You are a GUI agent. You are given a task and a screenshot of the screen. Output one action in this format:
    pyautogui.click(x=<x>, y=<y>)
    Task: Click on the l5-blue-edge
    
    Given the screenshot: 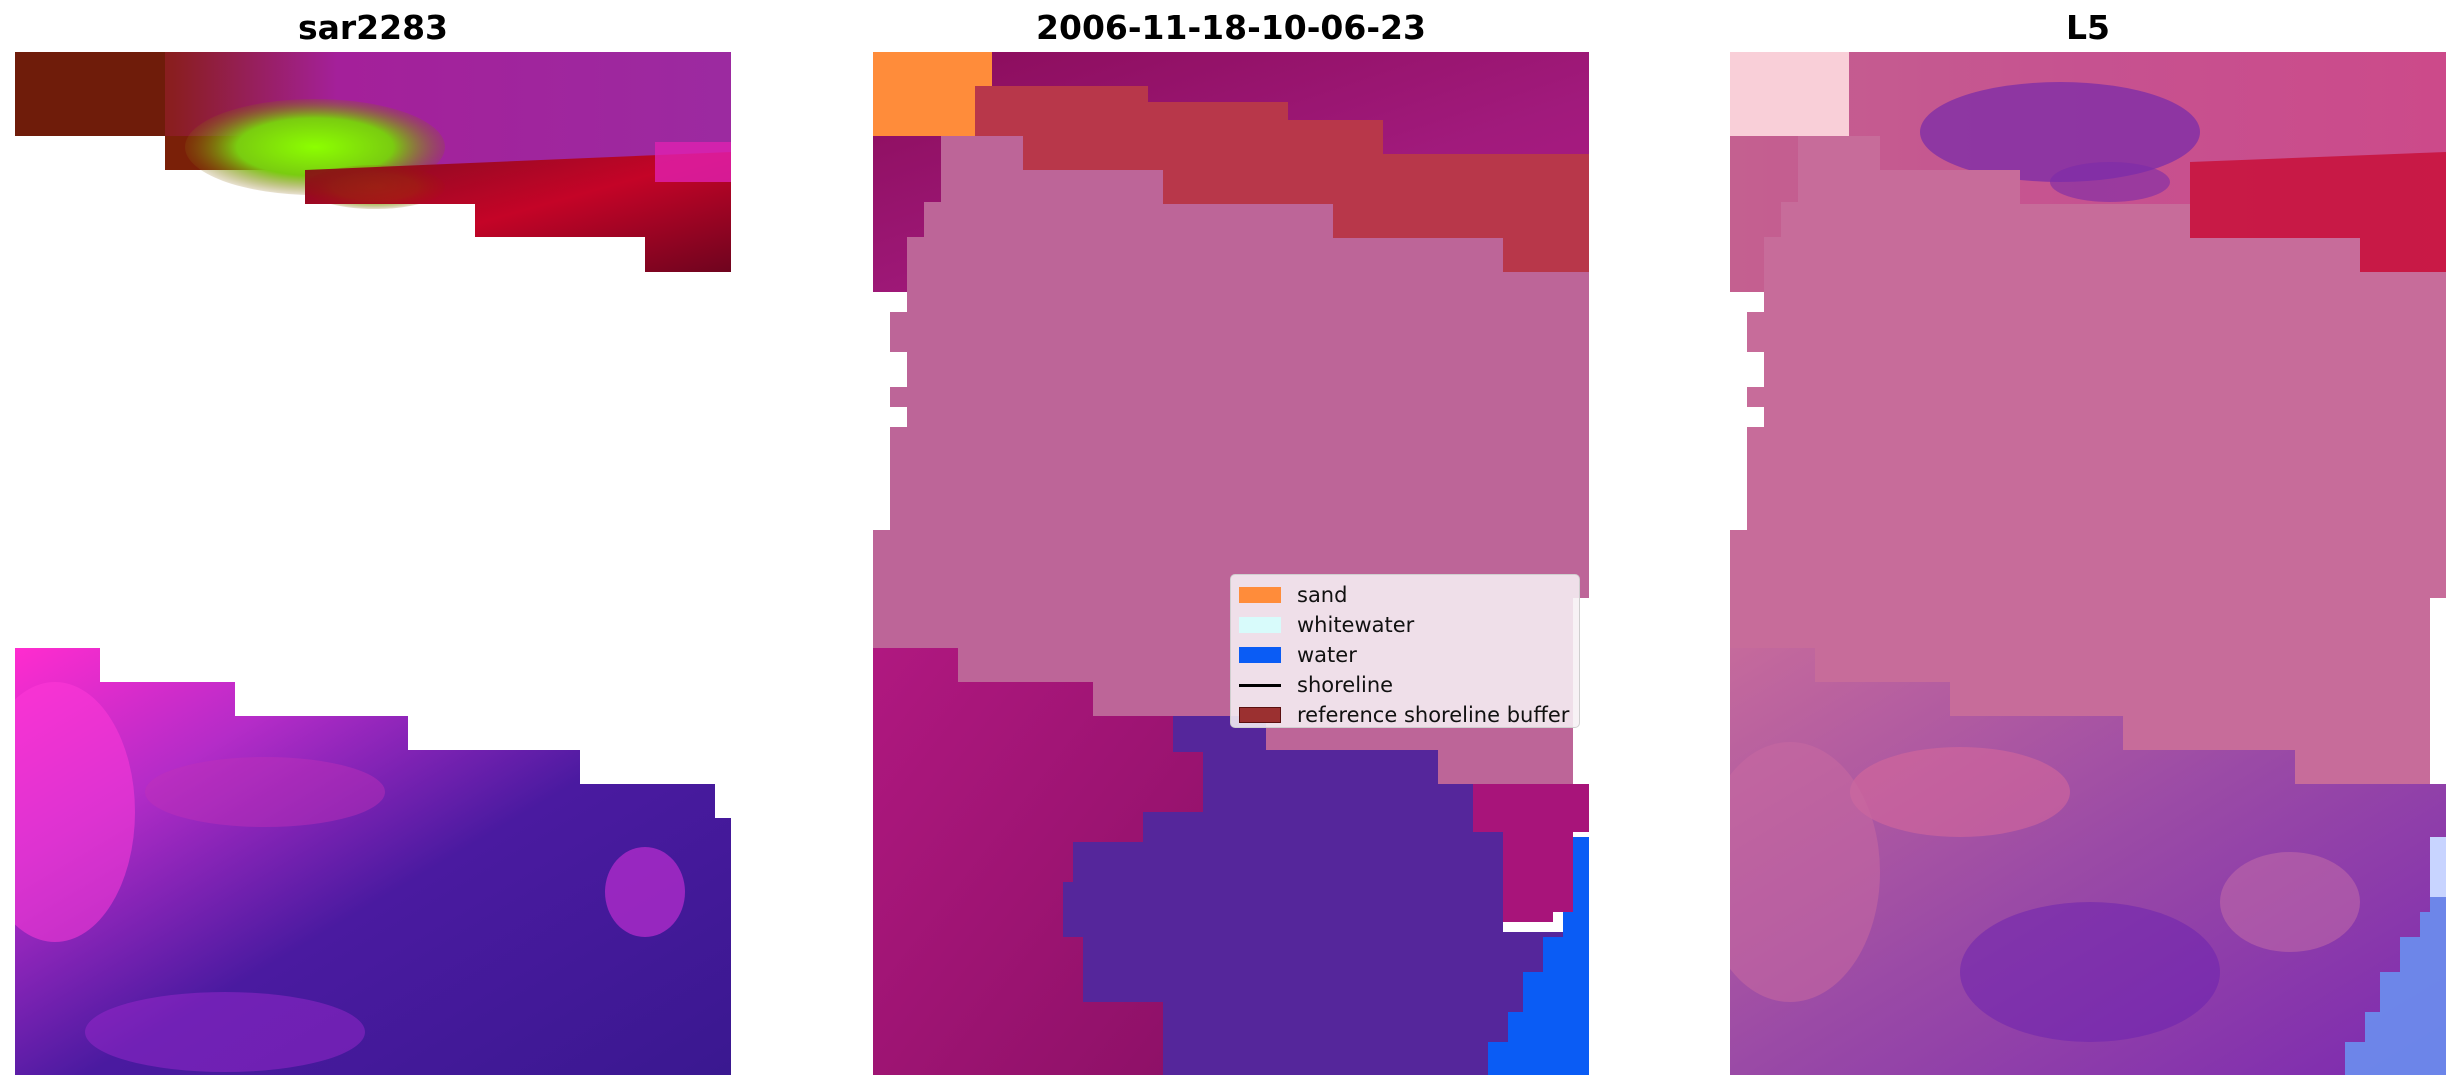 What is the action you would take?
    pyautogui.click(x=2395, y=956)
    